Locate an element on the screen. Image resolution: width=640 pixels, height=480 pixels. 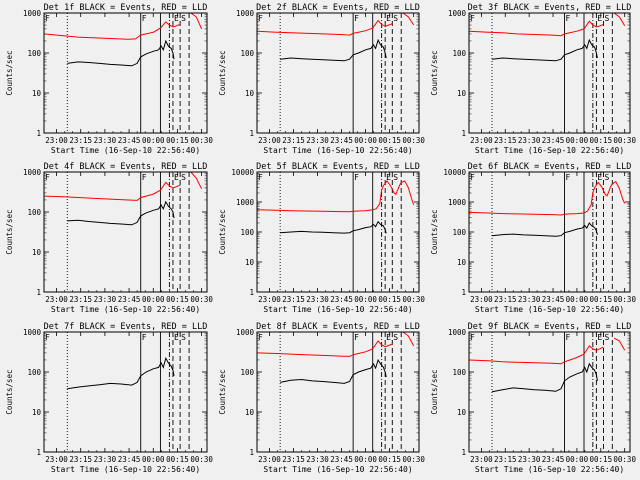
panel-title: Det 5f BLACK = Events, RED = LLD is located at coordinates (338, 167).